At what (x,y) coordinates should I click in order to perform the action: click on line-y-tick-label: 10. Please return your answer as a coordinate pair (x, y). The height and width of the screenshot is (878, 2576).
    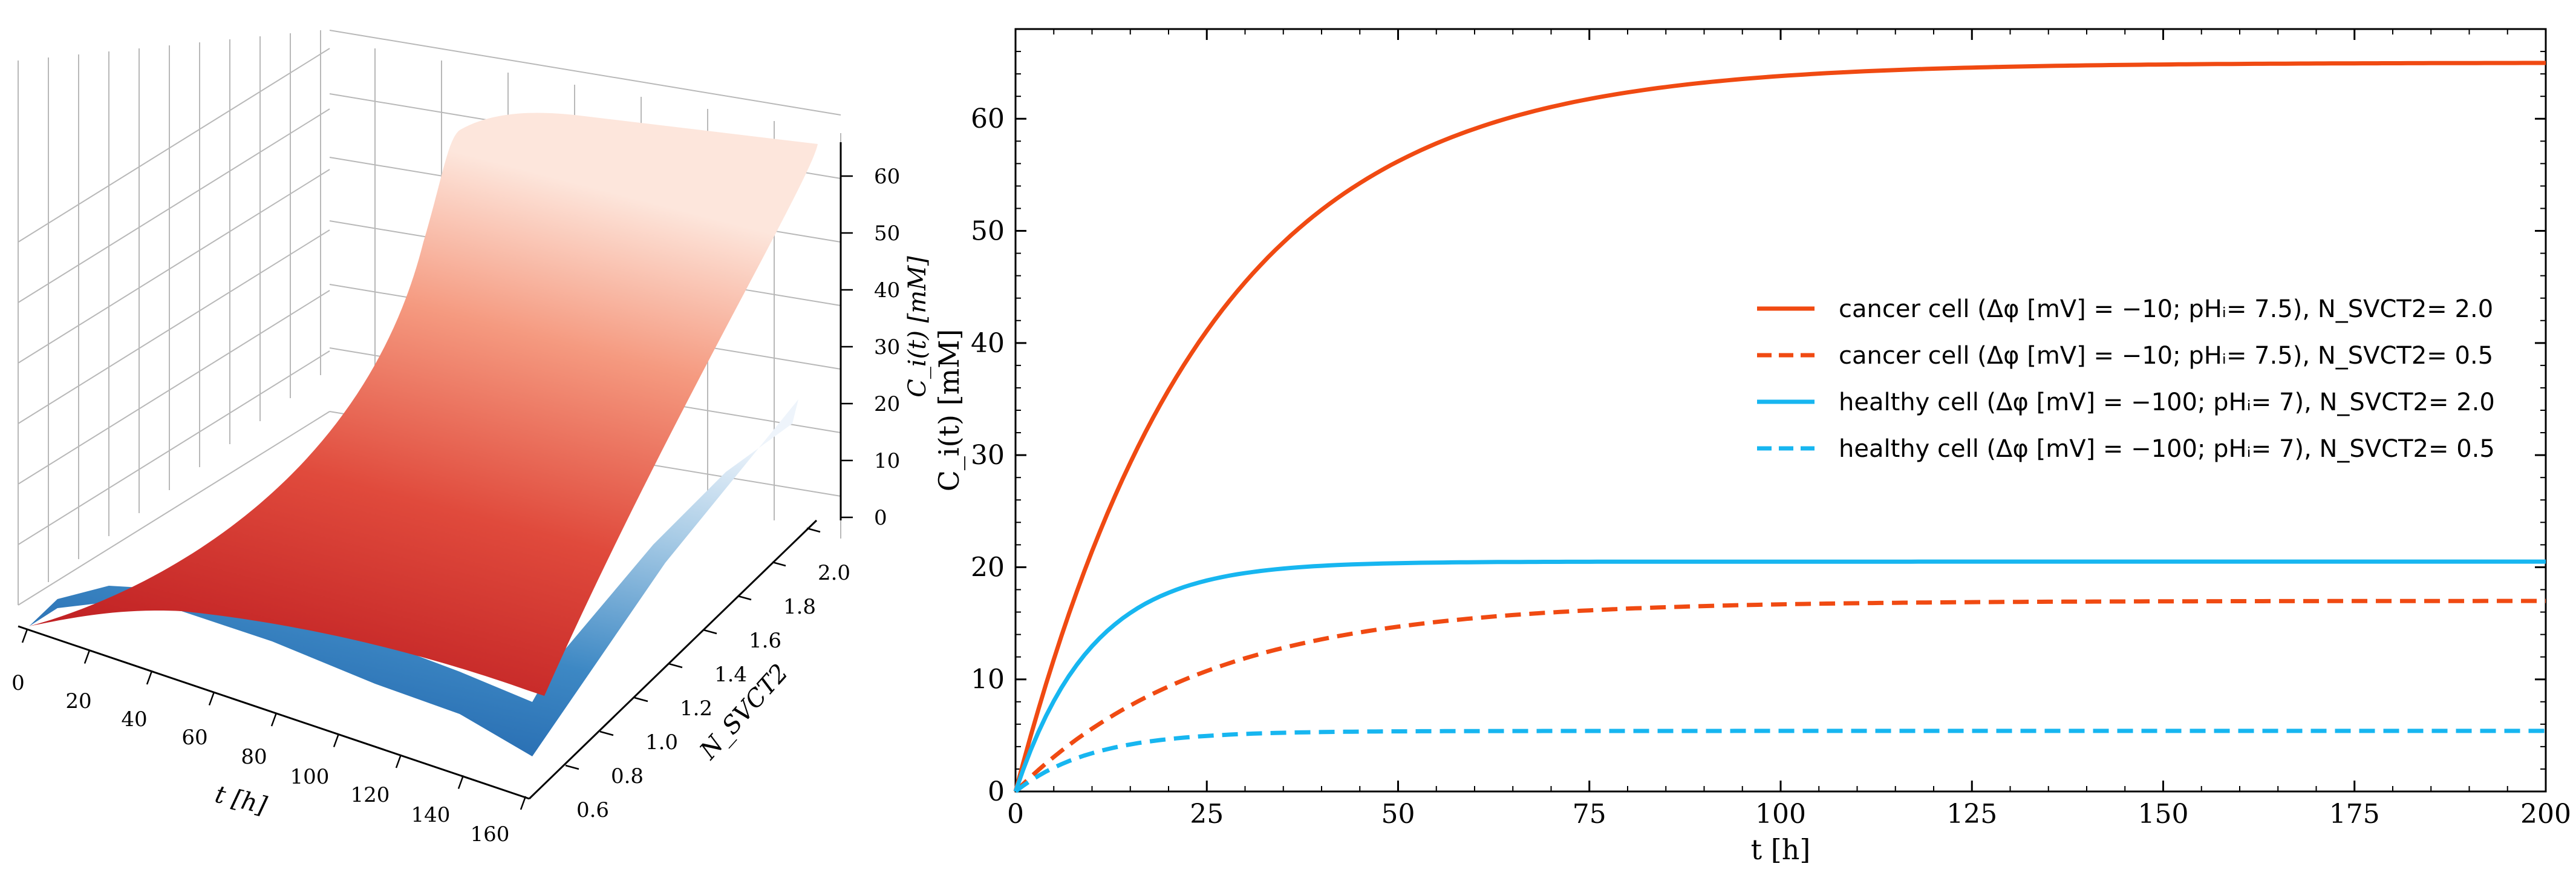
    Looking at the image, I should click on (988, 679).